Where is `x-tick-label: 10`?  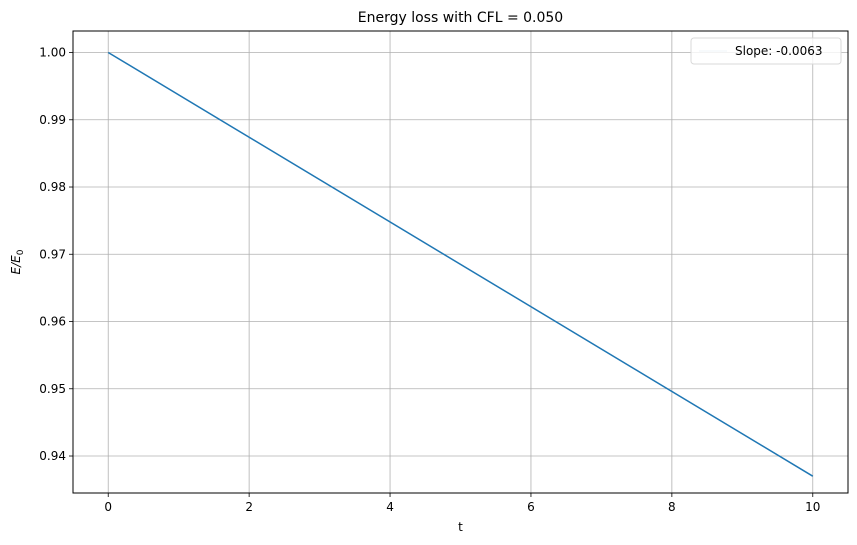 x-tick-label: 10 is located at coordinates (812, 507).